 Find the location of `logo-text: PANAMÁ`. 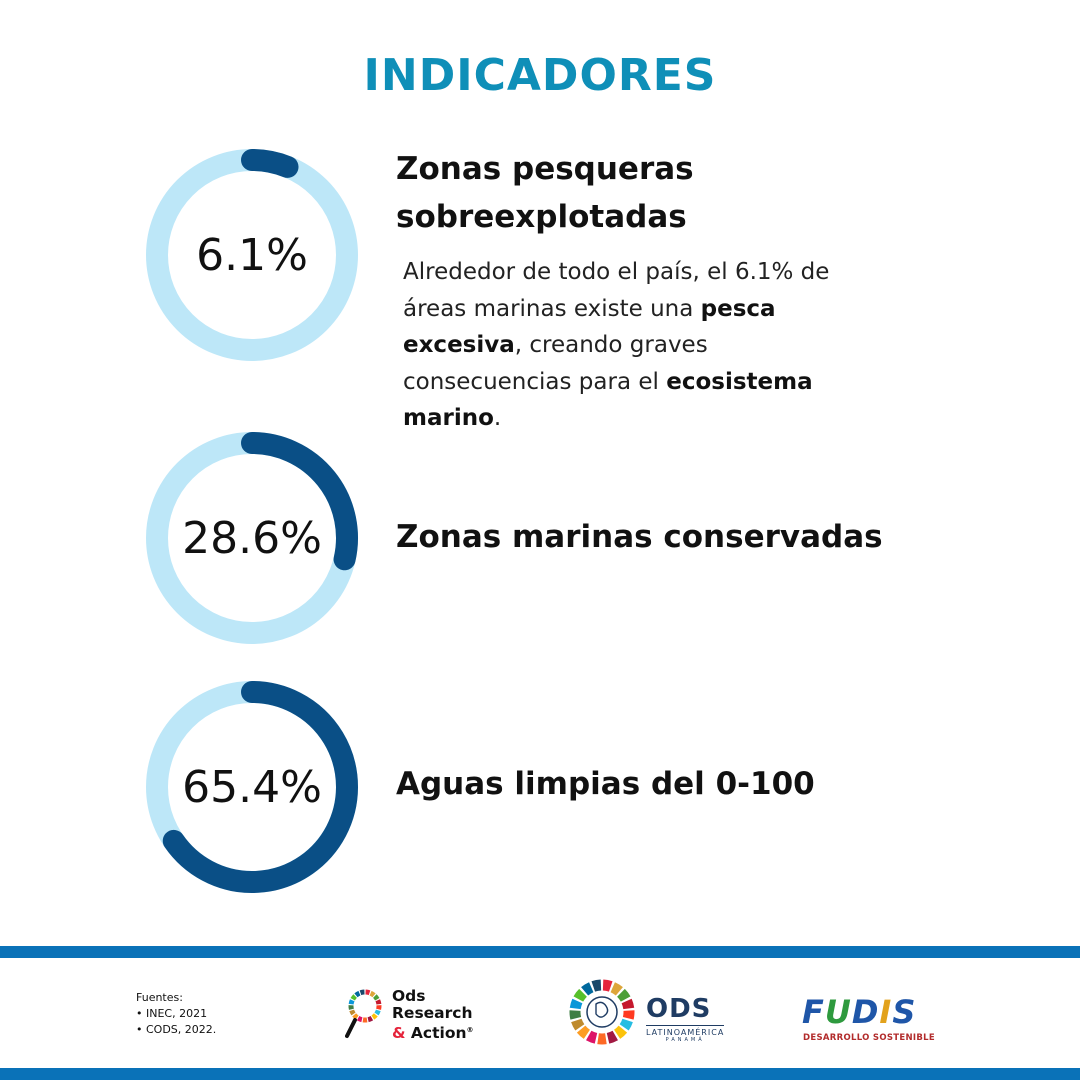

logo-text: PANAMÁ is located at coordinates (685, 1040).